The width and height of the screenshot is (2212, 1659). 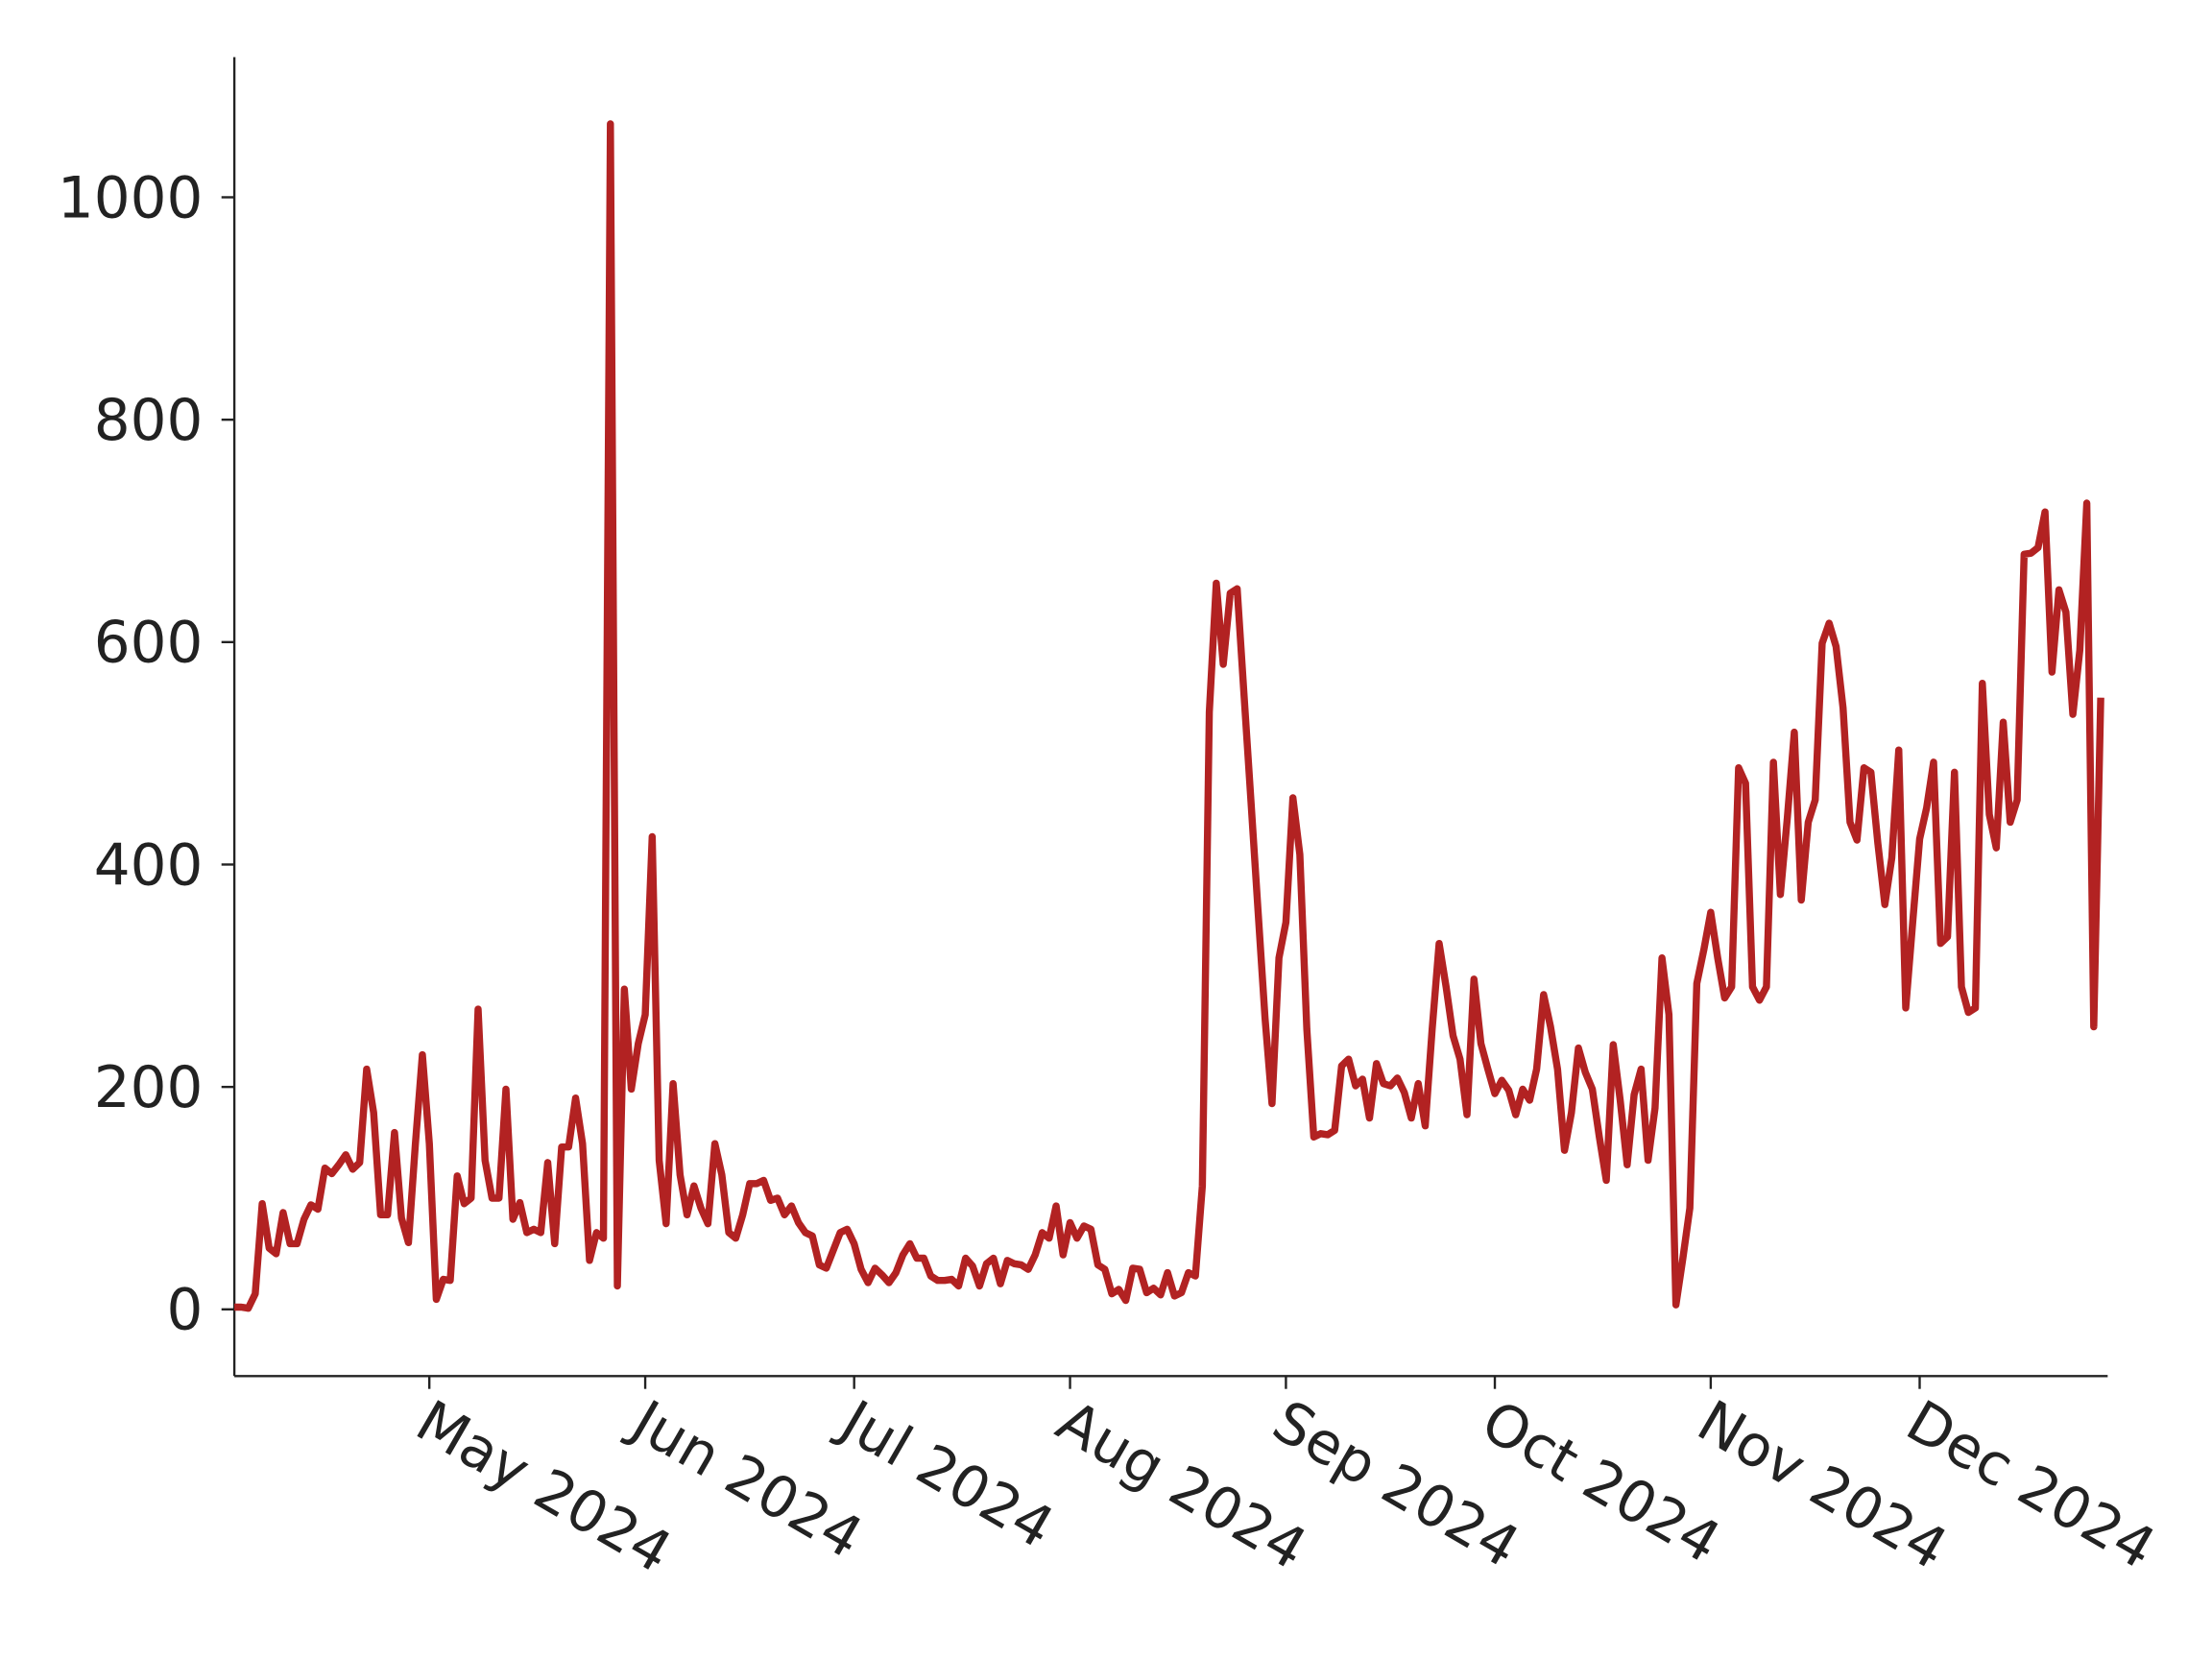 I want to click on y-tick-label: 0, so click(x=185, y=1311).